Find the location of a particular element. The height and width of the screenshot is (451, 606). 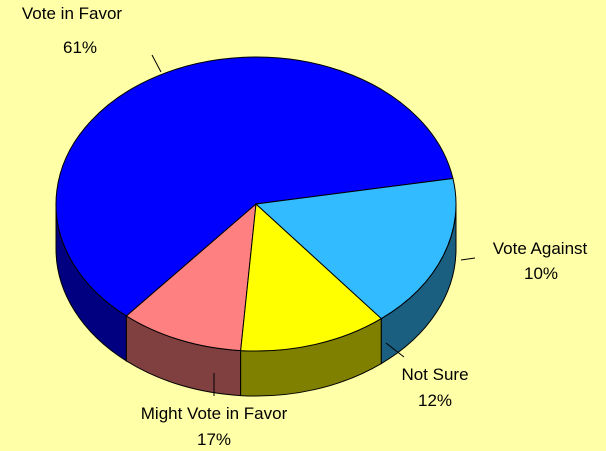

label-not-sure-name: Not Sure is located at coordinates (434, 374).